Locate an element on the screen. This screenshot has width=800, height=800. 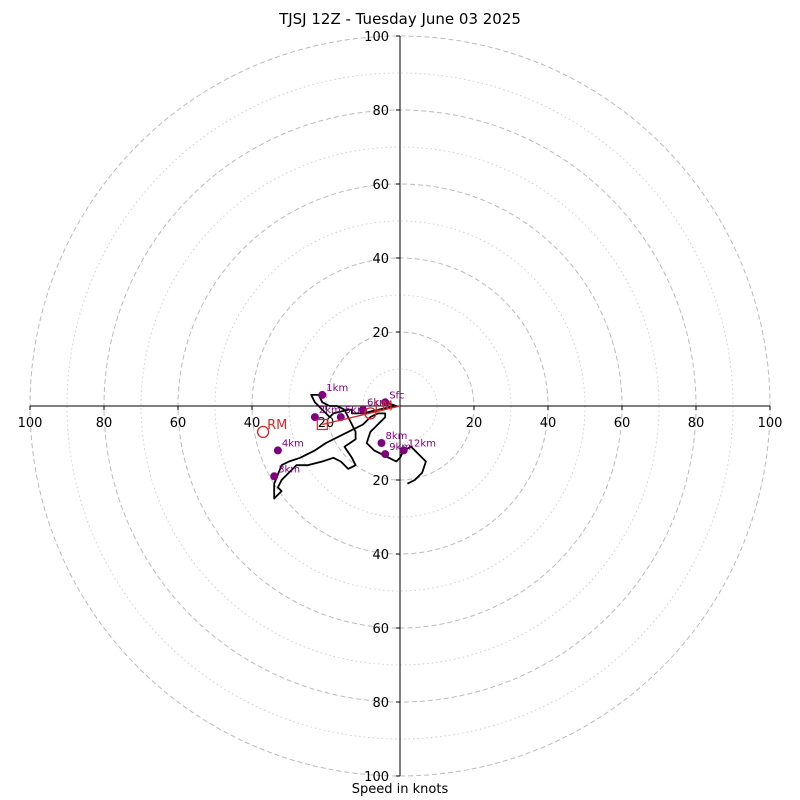
storm-motion-marker-LM is located at coordinates (370, 413).